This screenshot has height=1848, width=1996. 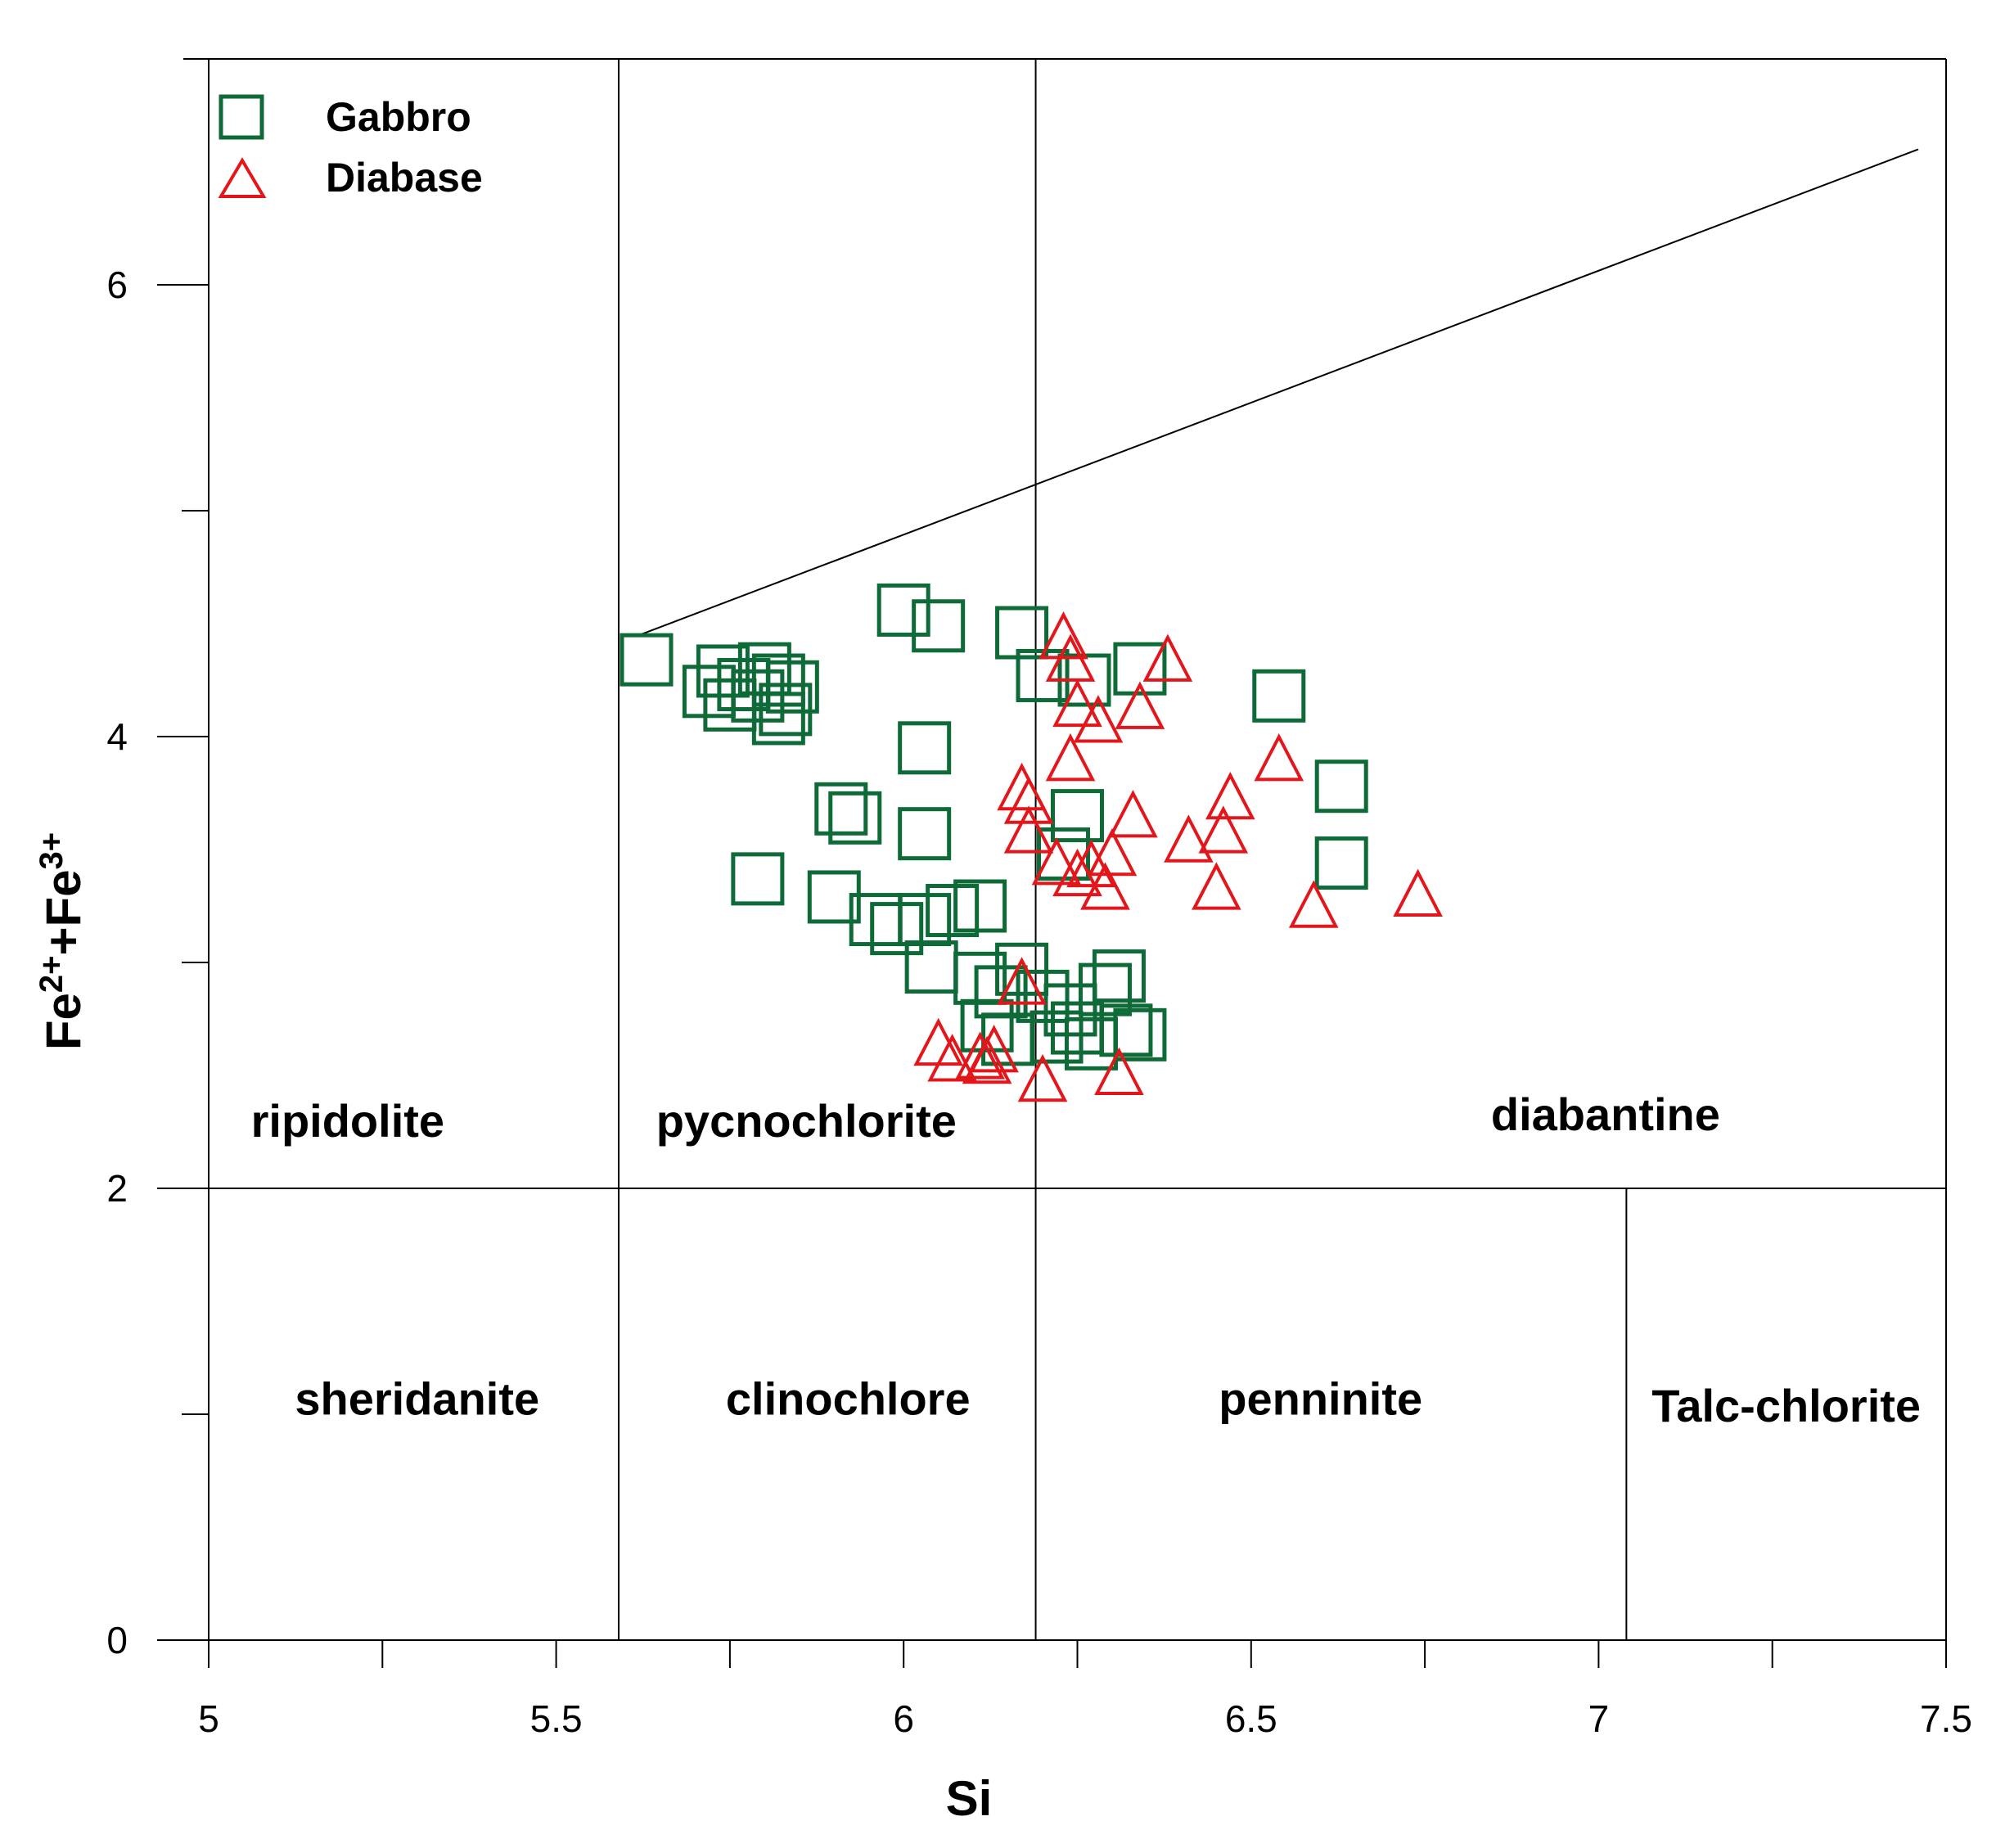 I want to click on x-tick-label-2: 6, so click(x=904, y=1718).